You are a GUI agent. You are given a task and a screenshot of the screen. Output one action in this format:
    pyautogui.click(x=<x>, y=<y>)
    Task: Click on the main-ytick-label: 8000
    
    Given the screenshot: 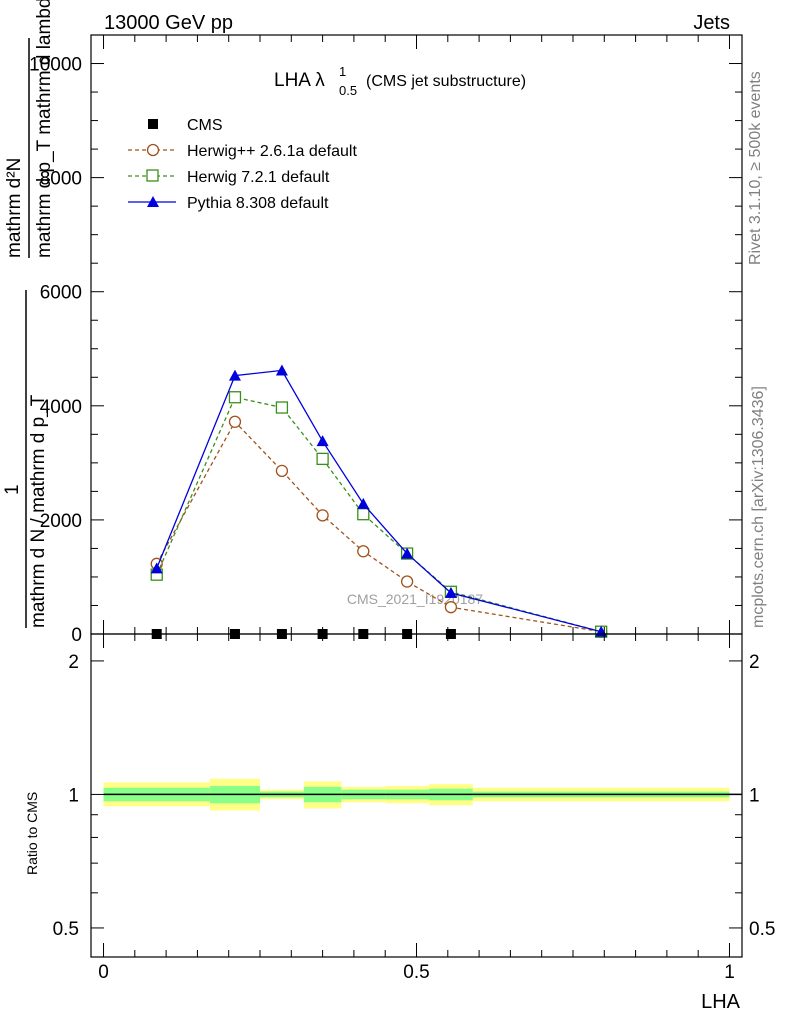 What is the action you would take?
    pyautogui.click(x=61, y=179)
    